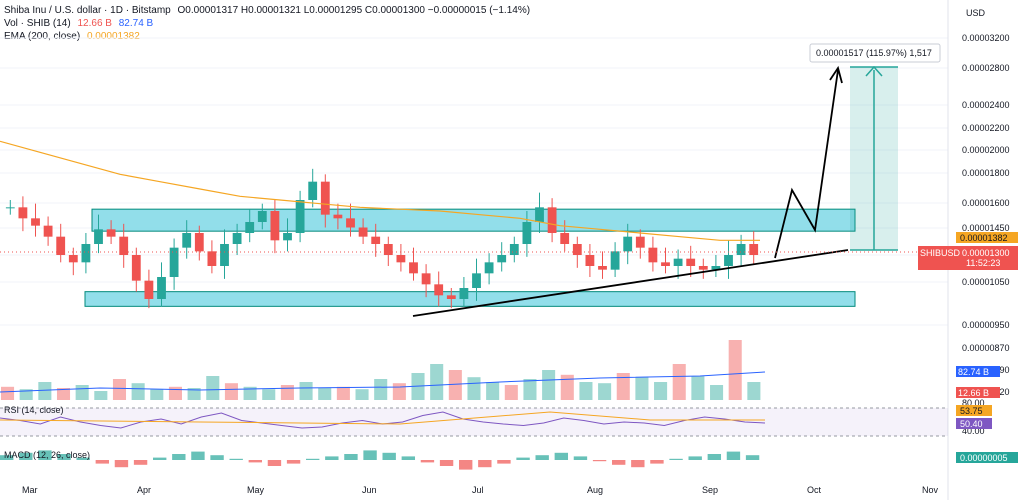  I want to click on time-tick-label: Jul, so click(478, 490).